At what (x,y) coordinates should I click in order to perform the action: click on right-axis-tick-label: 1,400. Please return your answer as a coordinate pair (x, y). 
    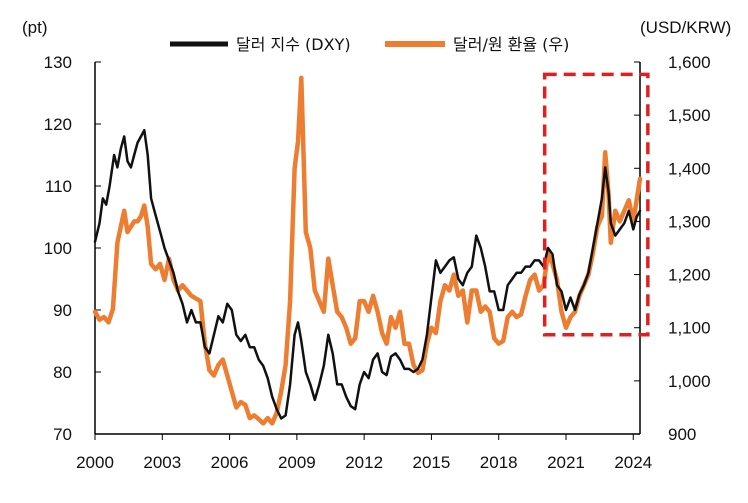
    Looking at the image, I should click on (689, 168).